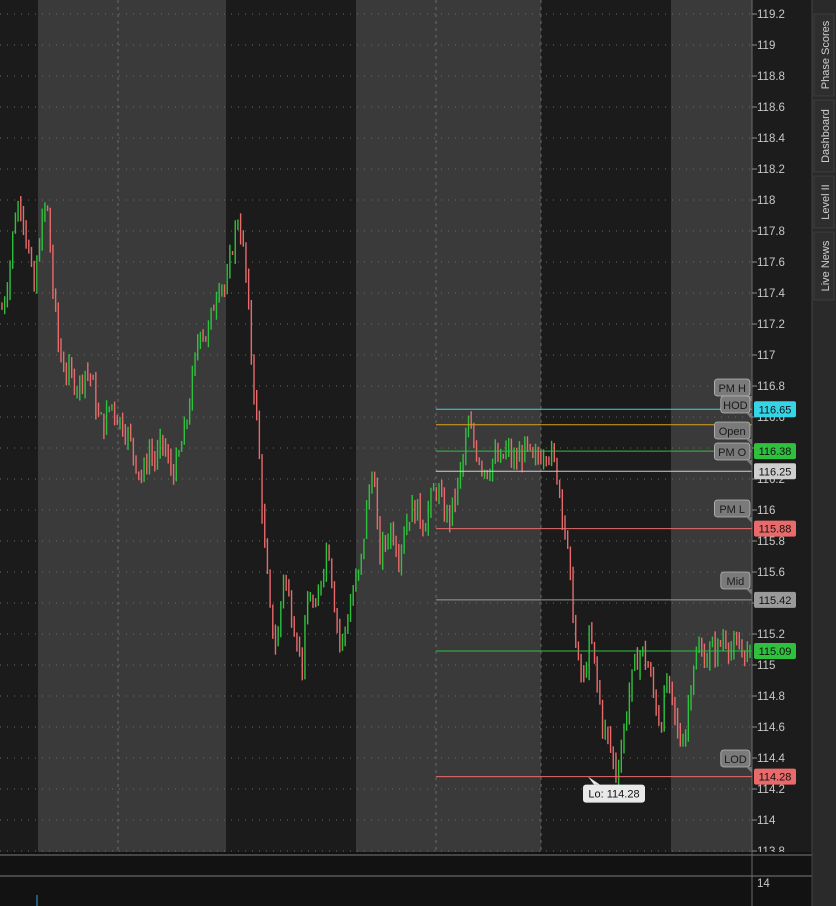  What do you see at coordinates (771, 790) in the screenshot?
I see `y-tick-label: 114.2` at bounding box center [771, 790].